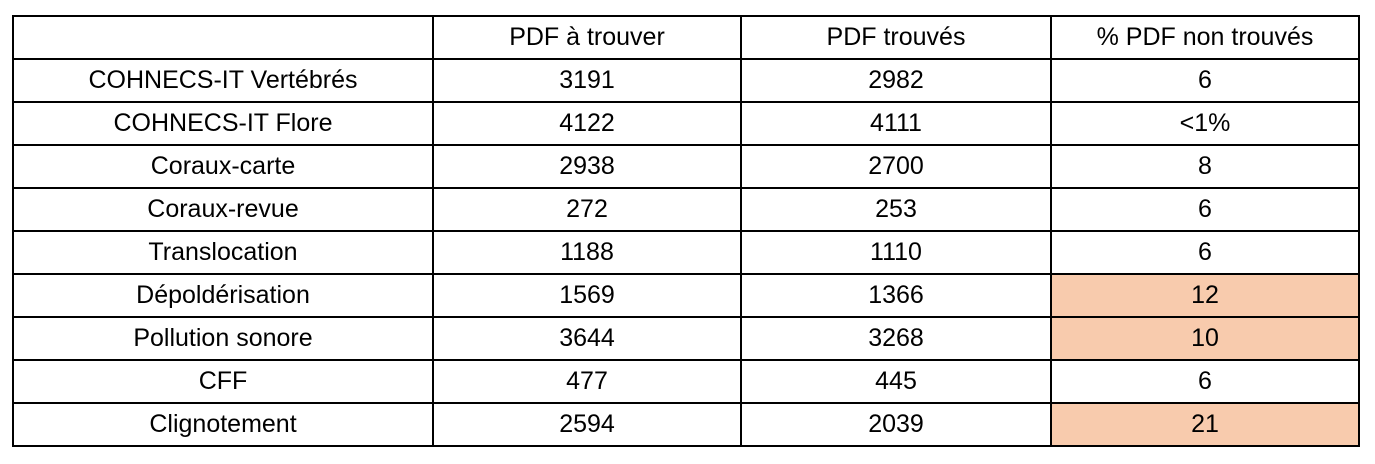 The width and height of the screenshot is (1375, 464). I want to click on pct-non-trouves-cell: 21, so click(1205, 424).